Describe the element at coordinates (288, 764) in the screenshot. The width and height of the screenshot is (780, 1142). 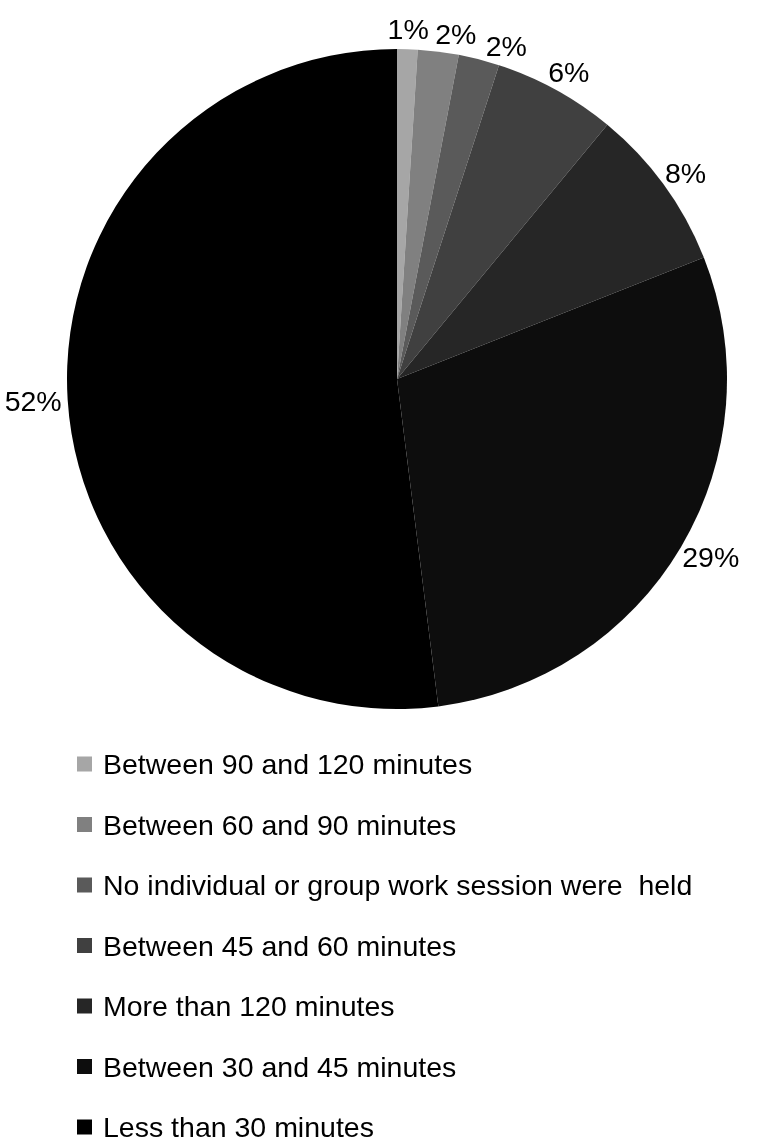
I see `legend-label: Between 90 and 120 minutes` at that location.